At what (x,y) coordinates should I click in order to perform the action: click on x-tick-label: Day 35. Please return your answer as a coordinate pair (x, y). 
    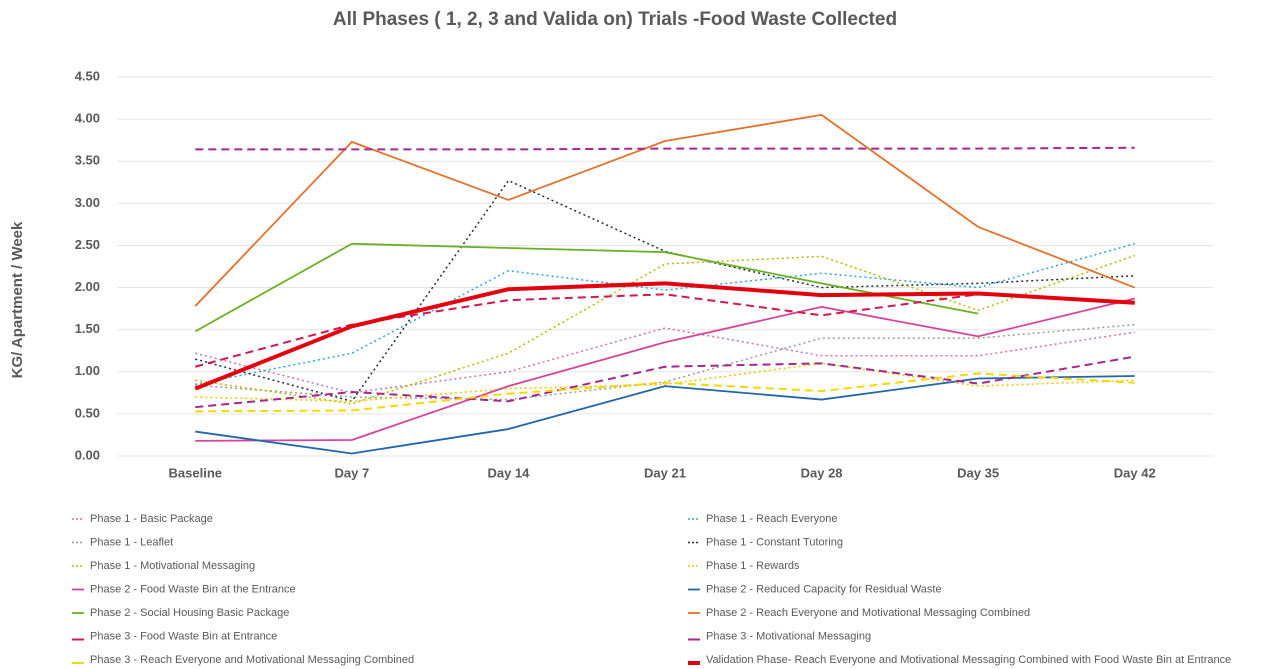
    Looking at the image, I should click on (978, 472).